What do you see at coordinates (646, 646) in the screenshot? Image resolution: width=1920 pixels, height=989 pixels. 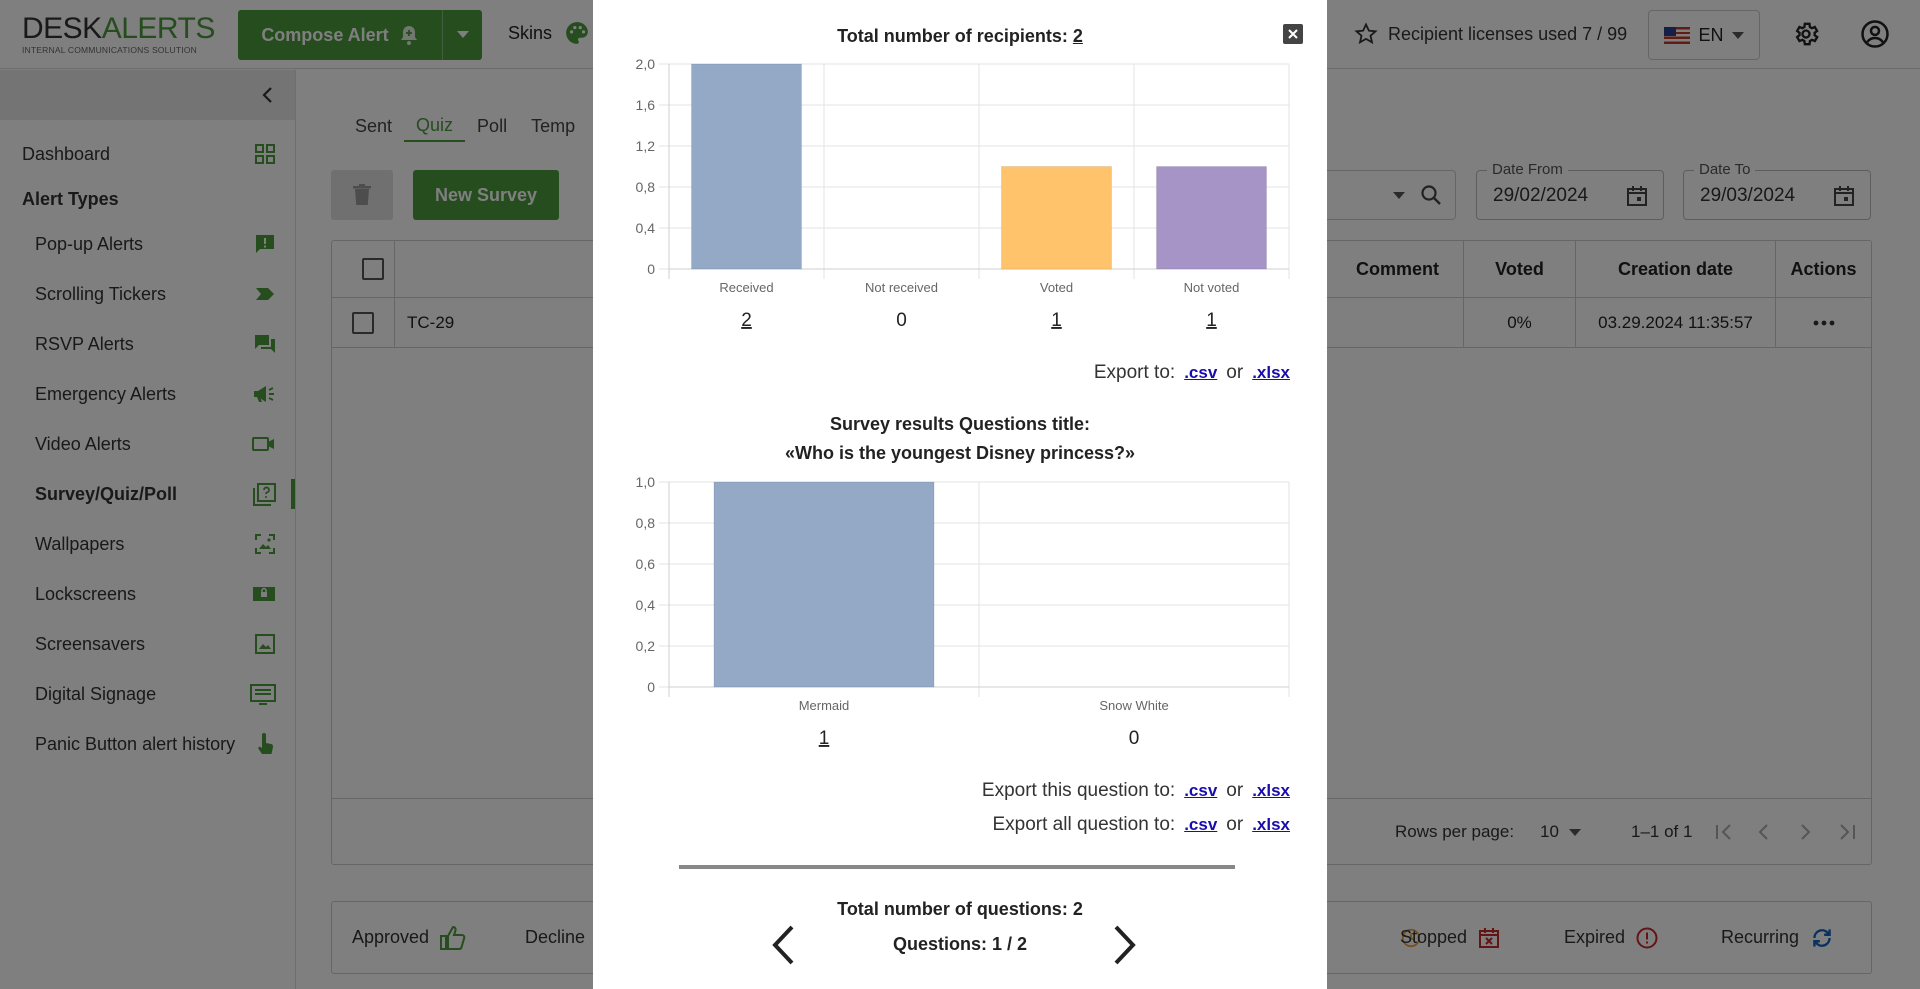 I see `y-tick-label: 0,2` at bounding box center [646, 646].